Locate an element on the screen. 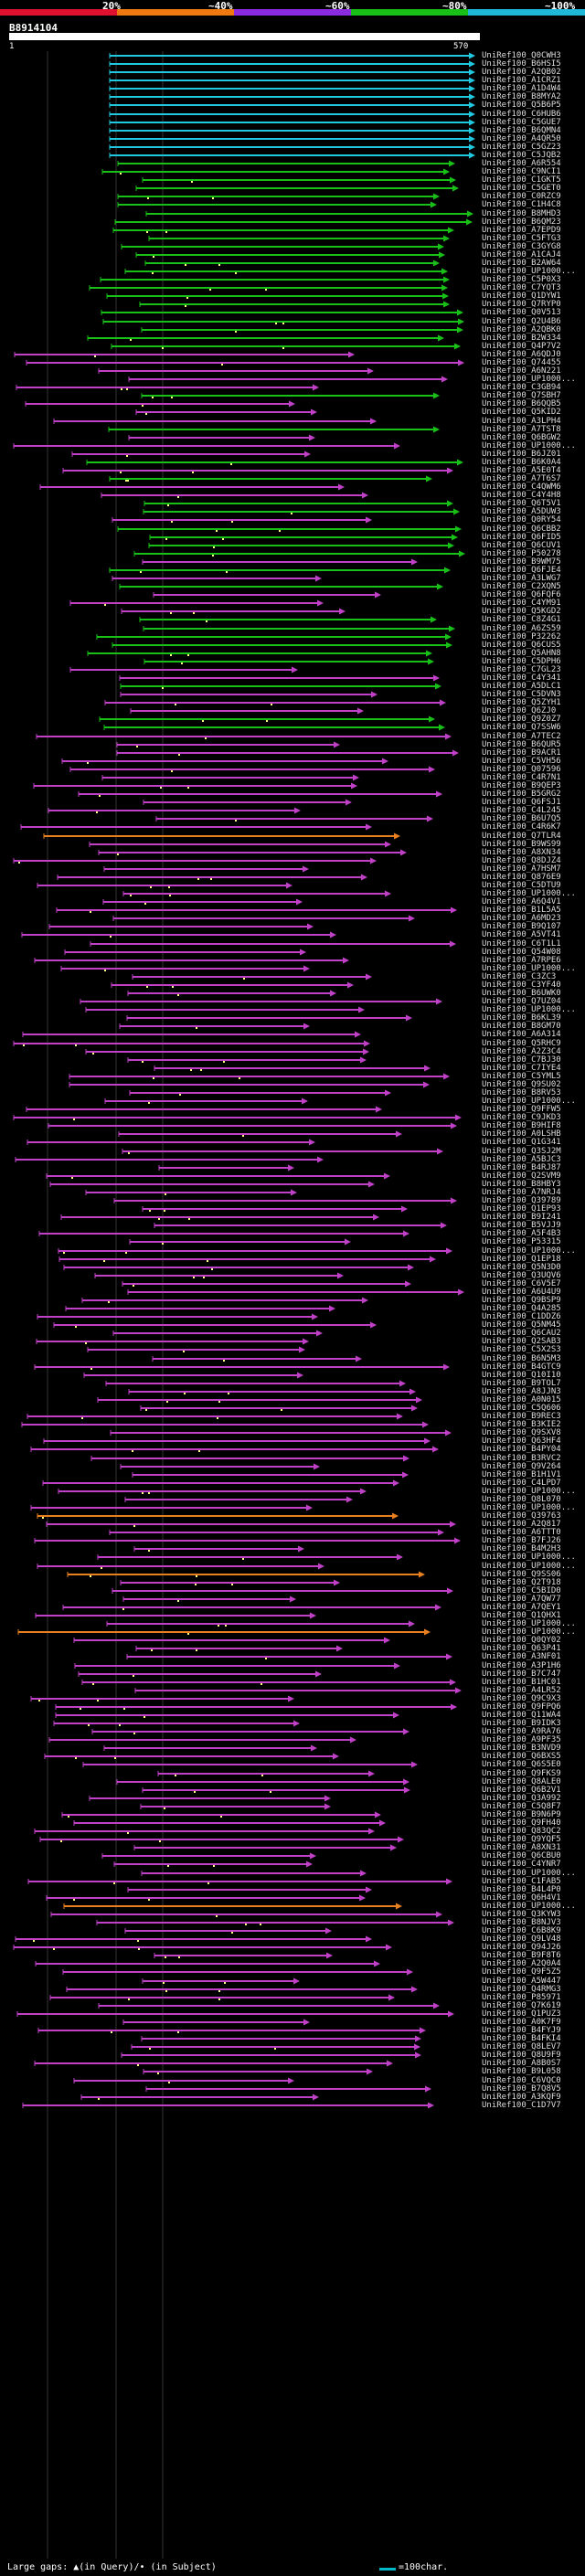 The width and height of the screenshot is (585, 2576). hit-label: UniRef100_Q9SXV8 is located at coordinates (521, 1432).